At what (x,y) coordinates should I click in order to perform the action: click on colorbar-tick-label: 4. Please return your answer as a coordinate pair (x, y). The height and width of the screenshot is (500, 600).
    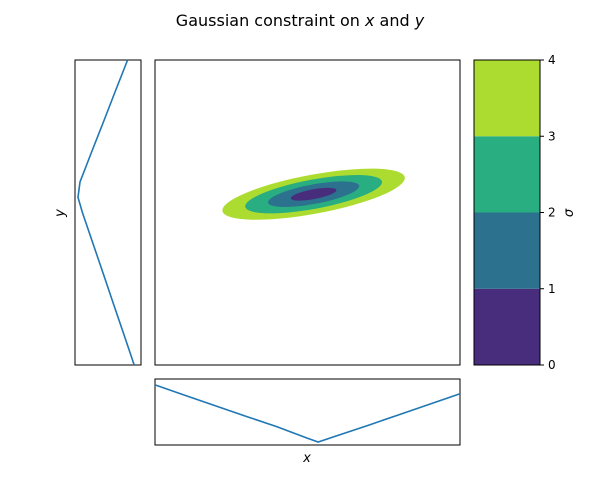
    Looking at the image, I should click on (552, 60).